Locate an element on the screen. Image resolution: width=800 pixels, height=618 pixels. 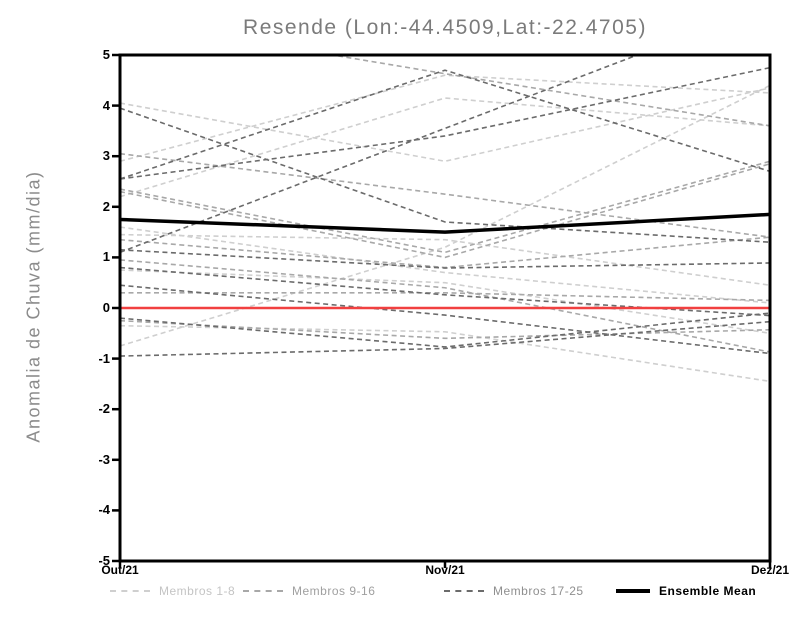
y-tick-label: -4 is located at coordinates (104, 510).